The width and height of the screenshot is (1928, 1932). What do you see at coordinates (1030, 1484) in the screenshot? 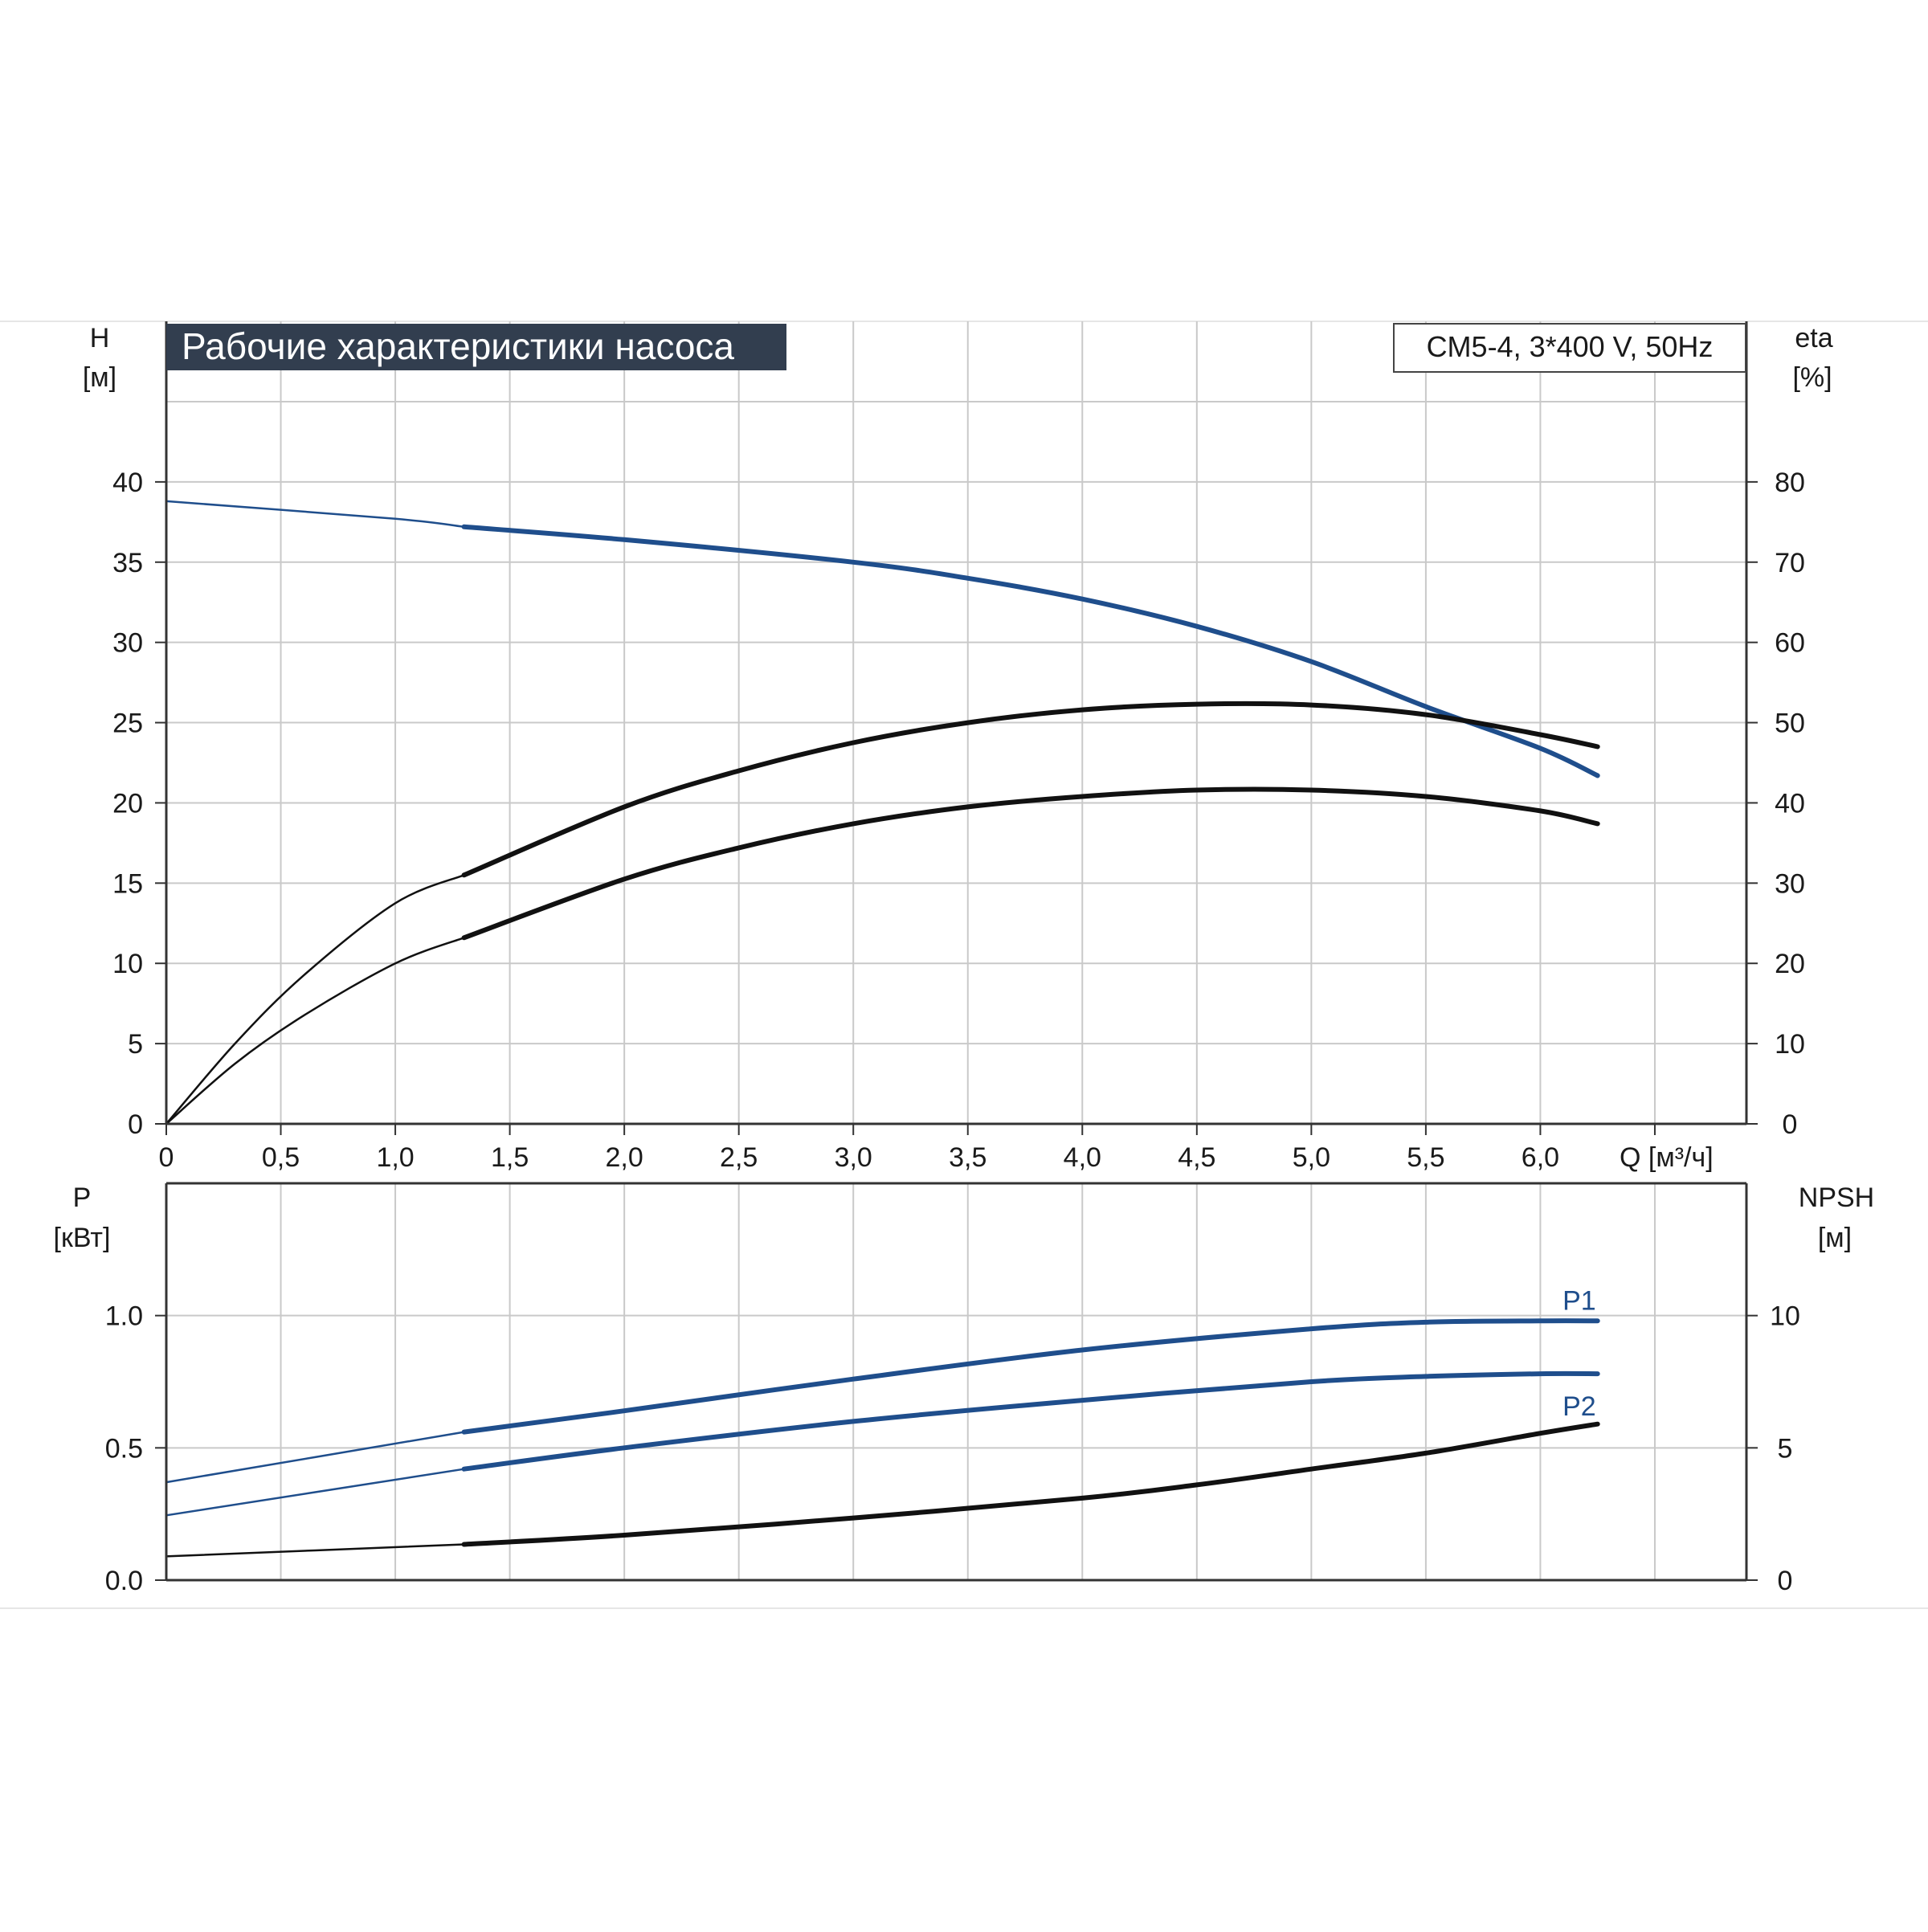
I see `npsh-5-curve` at bounding box center [1030, 1484].